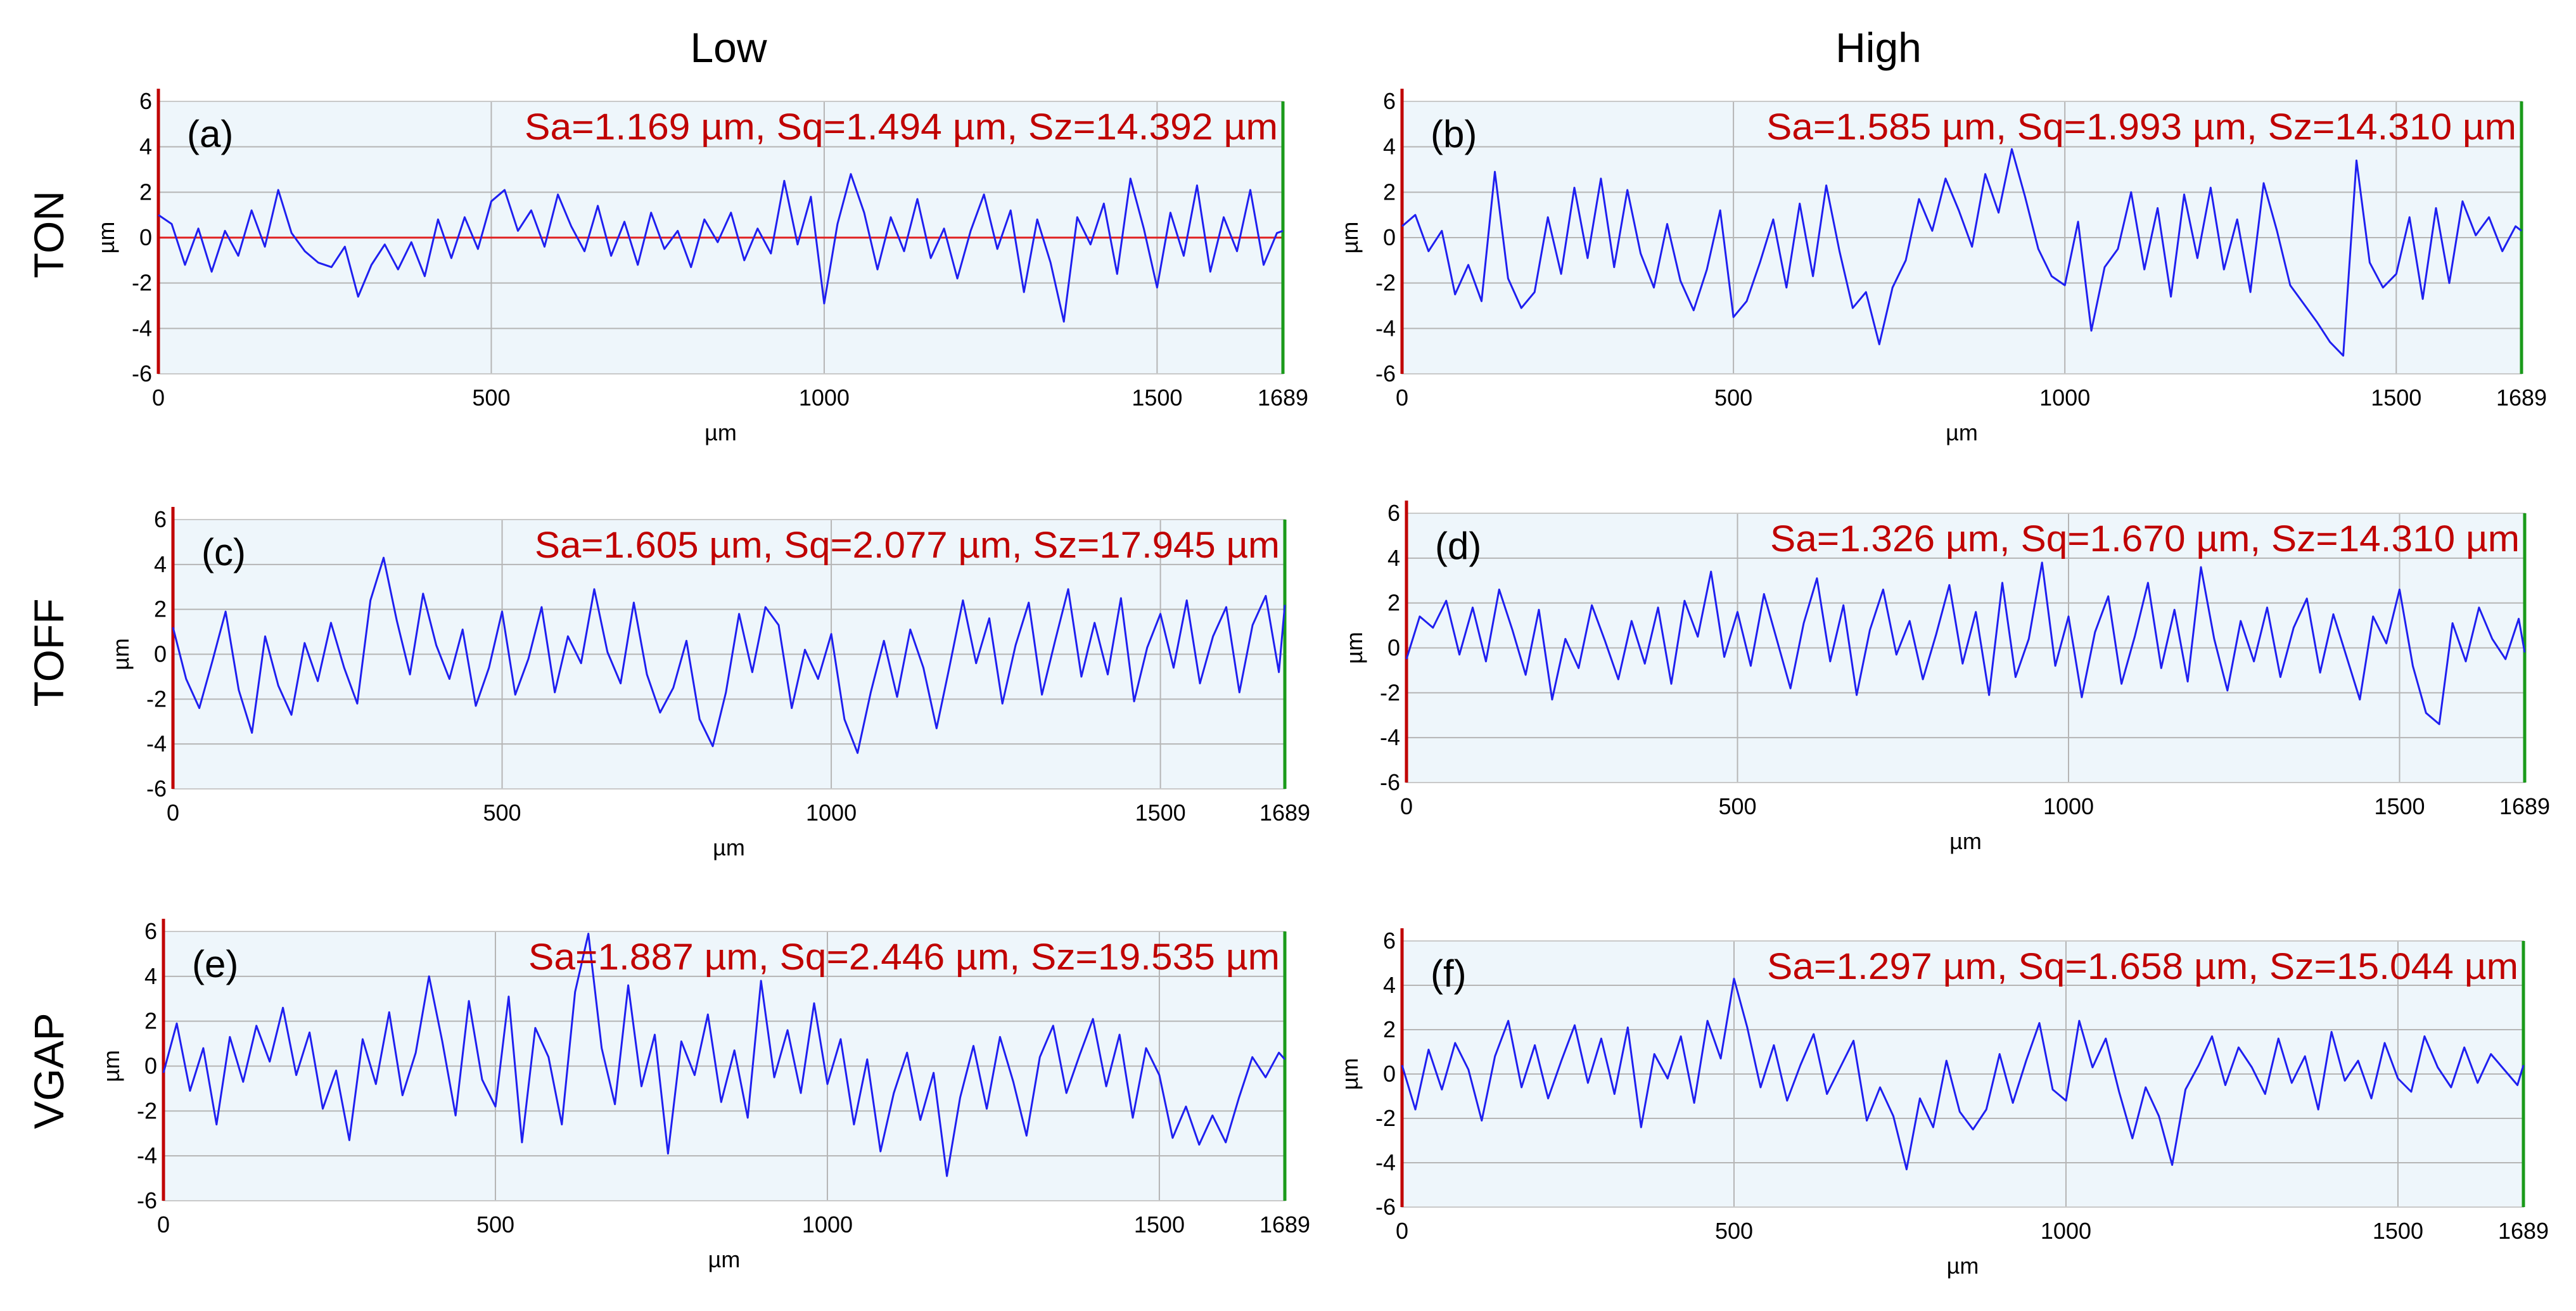  Describe the element at coordinates (224, 552) in the screenshot. I see `panel-tag: (c)` at that location.